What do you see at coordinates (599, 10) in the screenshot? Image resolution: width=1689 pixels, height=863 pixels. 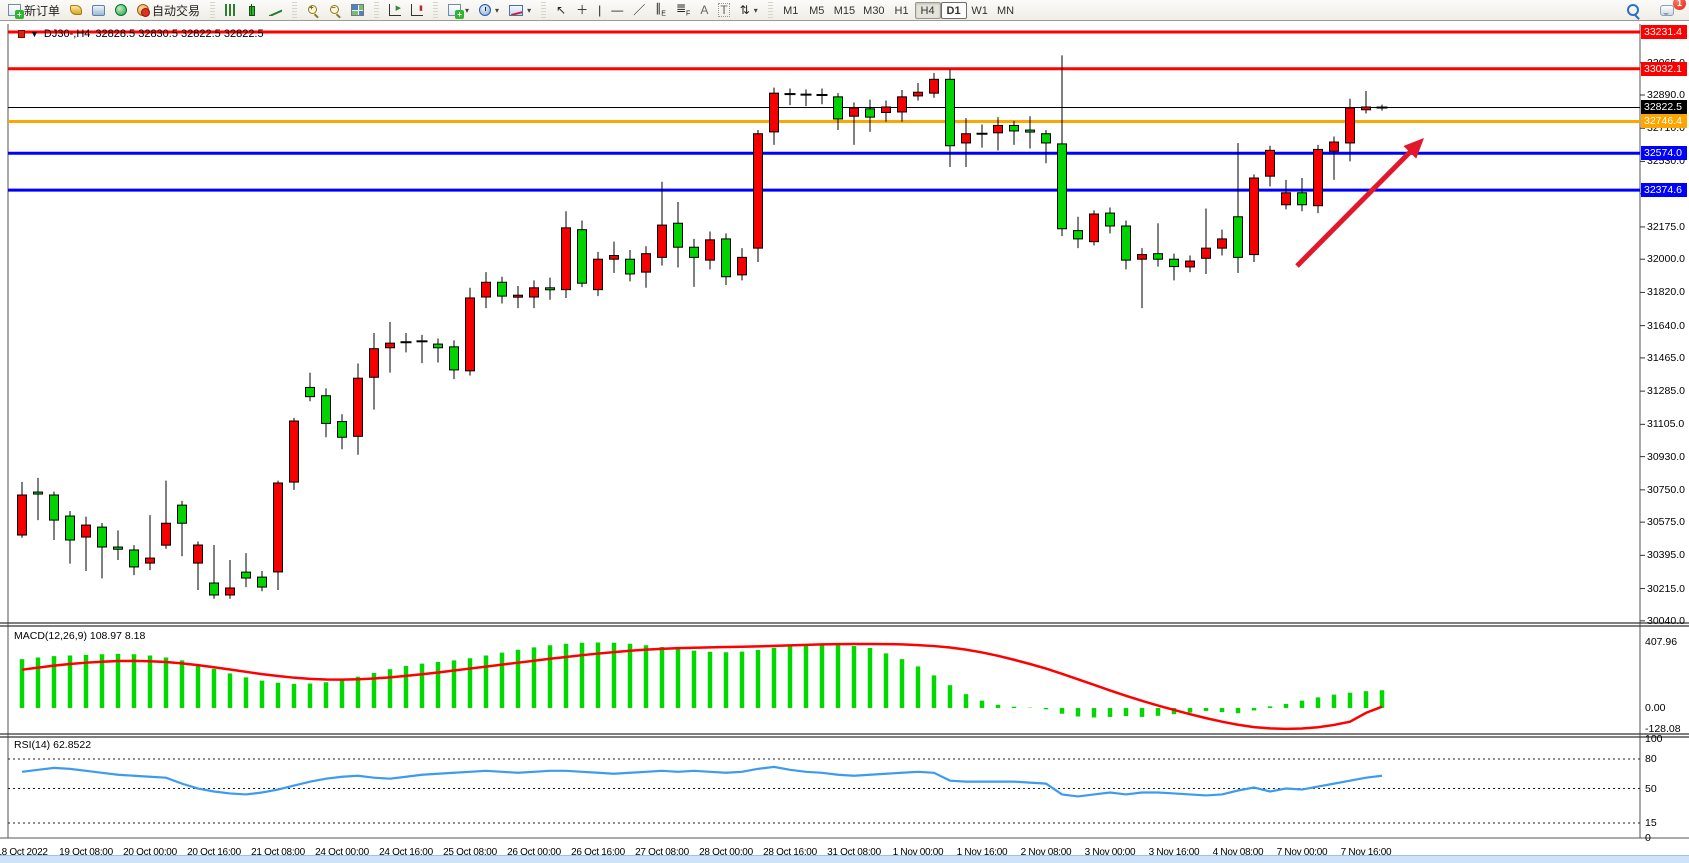 I see `vertical-line-button: |` at bounding box center [599, 10].